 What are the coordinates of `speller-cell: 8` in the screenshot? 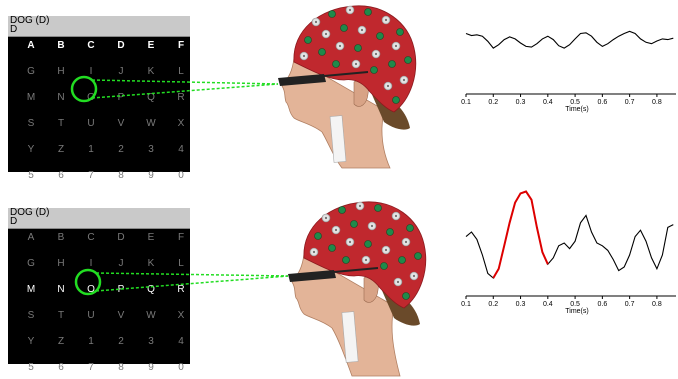 It's located at (121, 175).